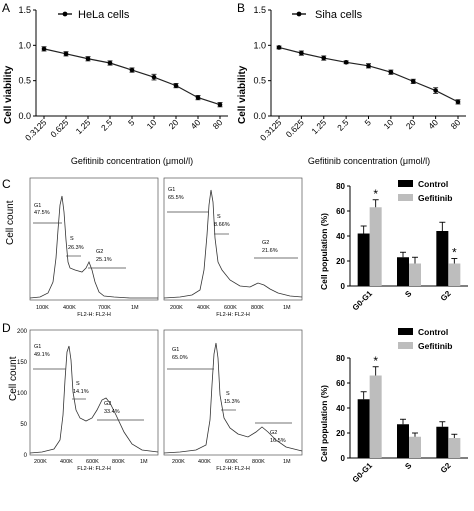 Image resolution: width=474 pixels, height=511 pixels. I want to click on legend-swatch-control-d, so click(405, 331).